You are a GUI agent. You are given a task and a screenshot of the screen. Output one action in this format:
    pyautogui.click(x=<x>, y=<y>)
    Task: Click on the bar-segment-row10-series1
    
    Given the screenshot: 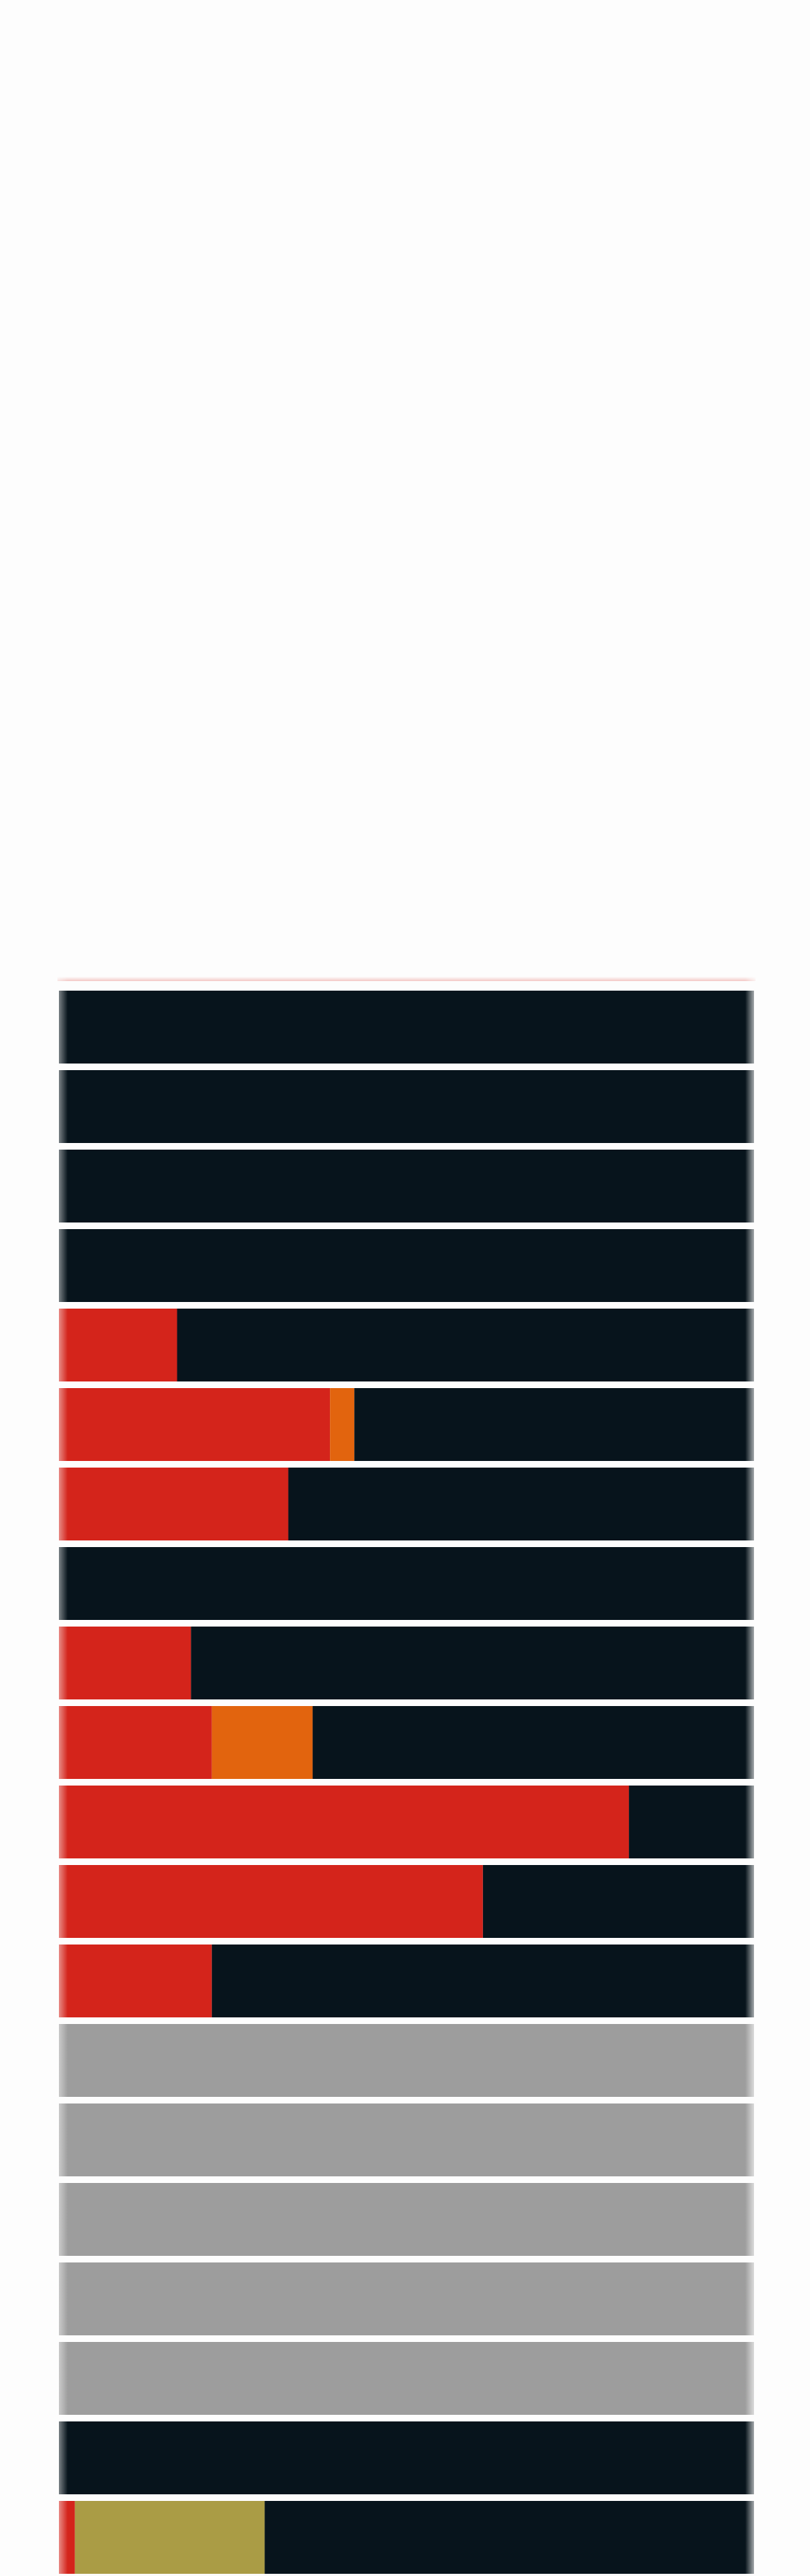 What is the action you would take?
    pyautogui.click(x=135, y=1742)
    